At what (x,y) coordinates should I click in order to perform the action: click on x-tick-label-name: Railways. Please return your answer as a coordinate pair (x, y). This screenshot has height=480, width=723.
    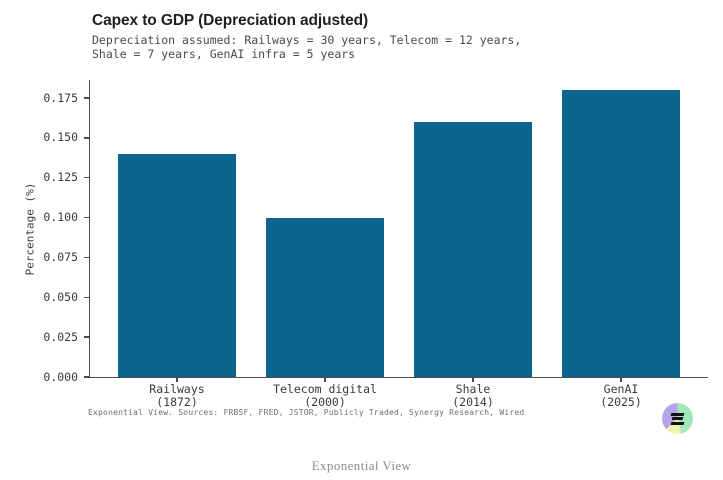
    Looking at the image, I should click on (177, 389).